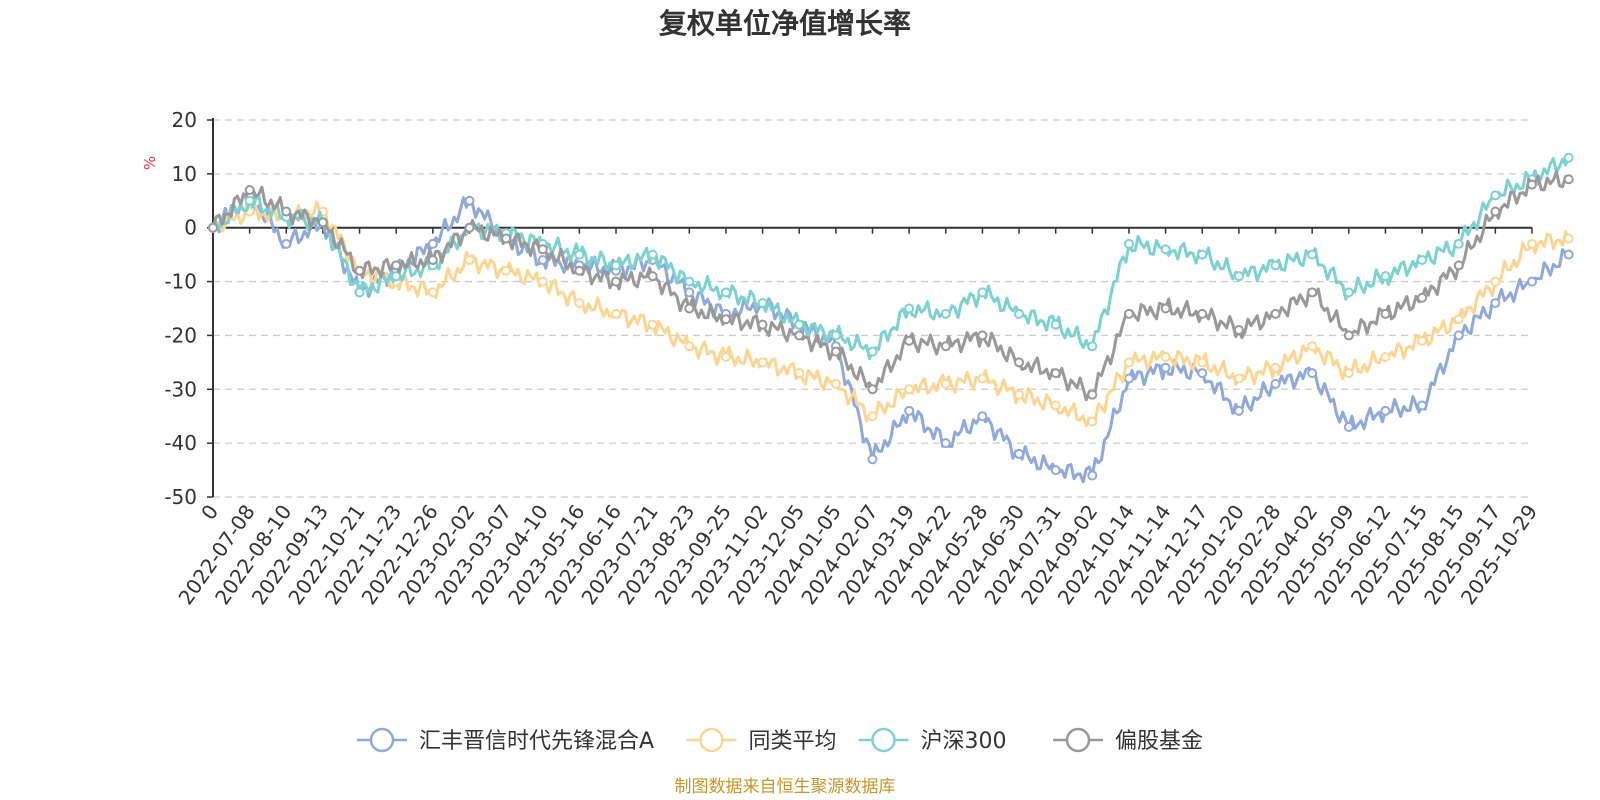 The width and height of the screenshot is (1600, 800). What do you see at coordinates (209, 512) in the screenshot?
I see `x-tick-label: 0` at bounding box center [209, 512].